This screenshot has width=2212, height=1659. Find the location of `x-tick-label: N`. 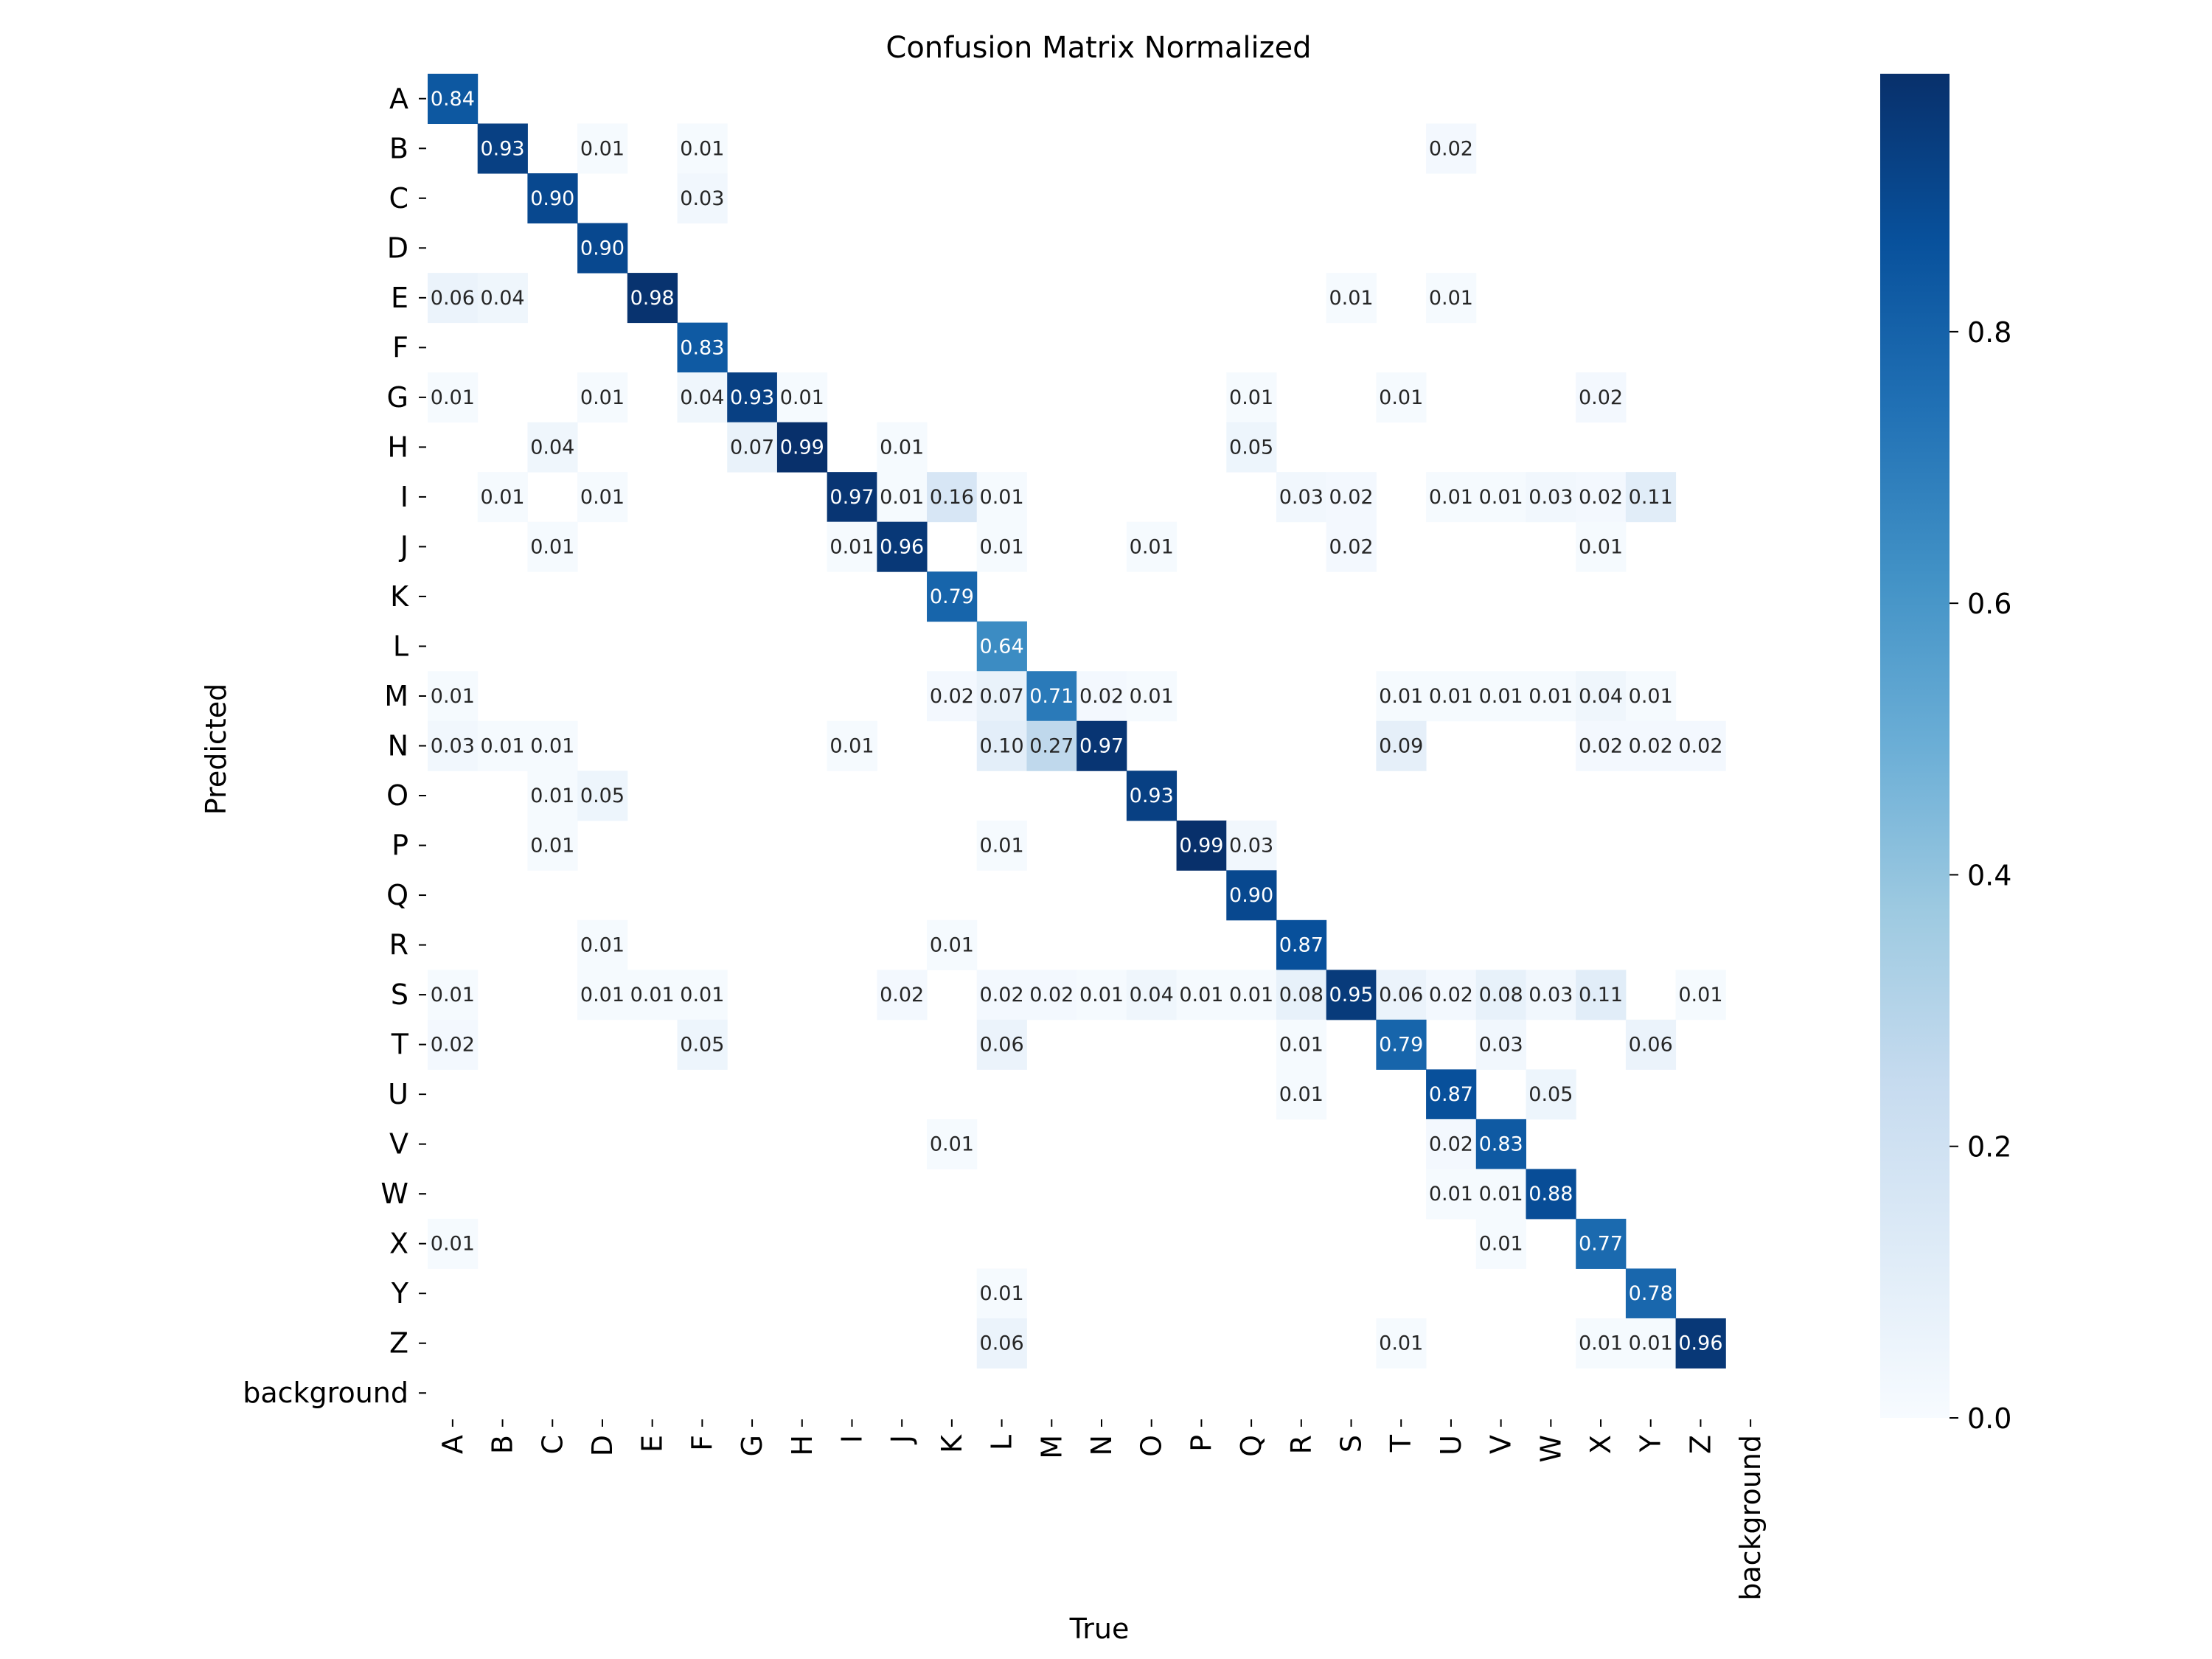

x-tick-label: N is located at coordinates (1101, 1445).